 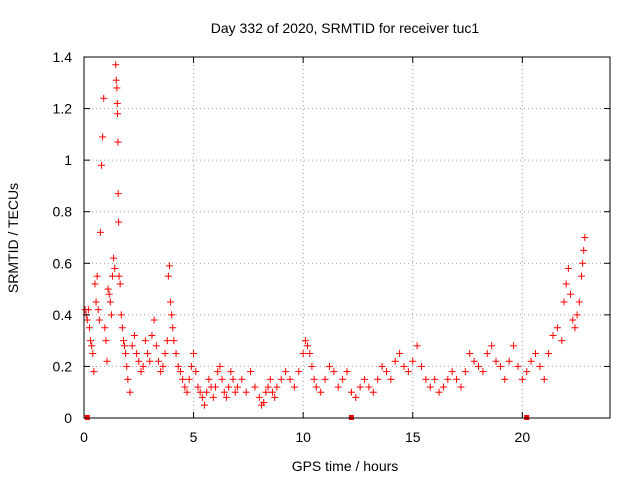 I want to click on y-tick-label: 0.8, so click(x=63, y=212).